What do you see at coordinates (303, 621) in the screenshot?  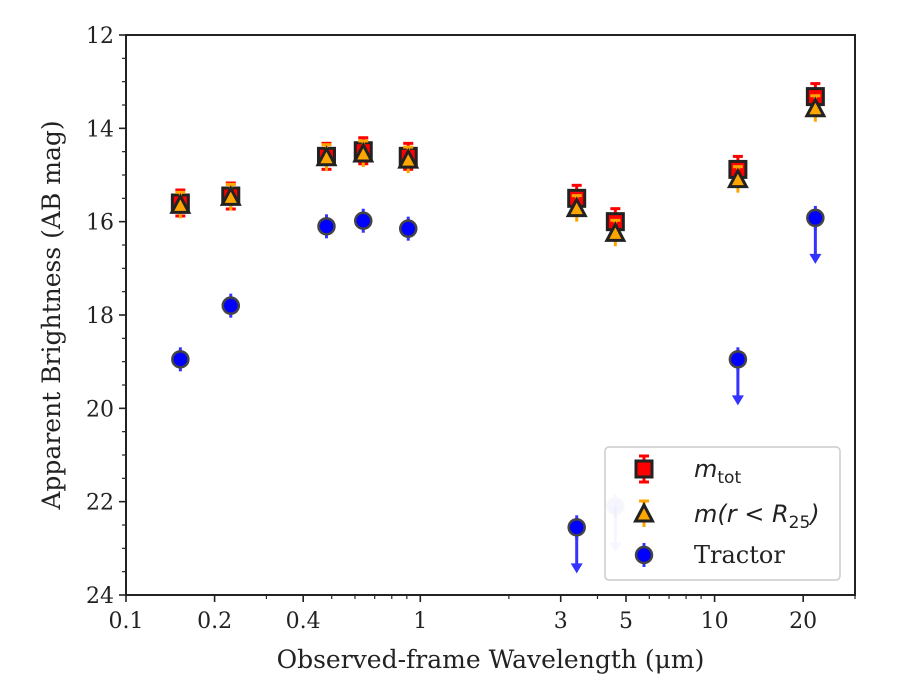 I see `x-tick-label: 0.4` at bounding box center [303, 621].